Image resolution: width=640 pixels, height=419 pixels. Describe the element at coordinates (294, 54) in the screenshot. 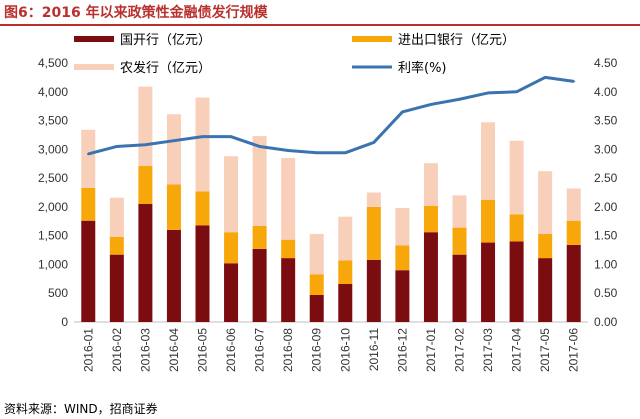

I see `legend: 国开行（亿元） 进出口银行（亿元） 农发行（亿元） 利率(%)` at that location.